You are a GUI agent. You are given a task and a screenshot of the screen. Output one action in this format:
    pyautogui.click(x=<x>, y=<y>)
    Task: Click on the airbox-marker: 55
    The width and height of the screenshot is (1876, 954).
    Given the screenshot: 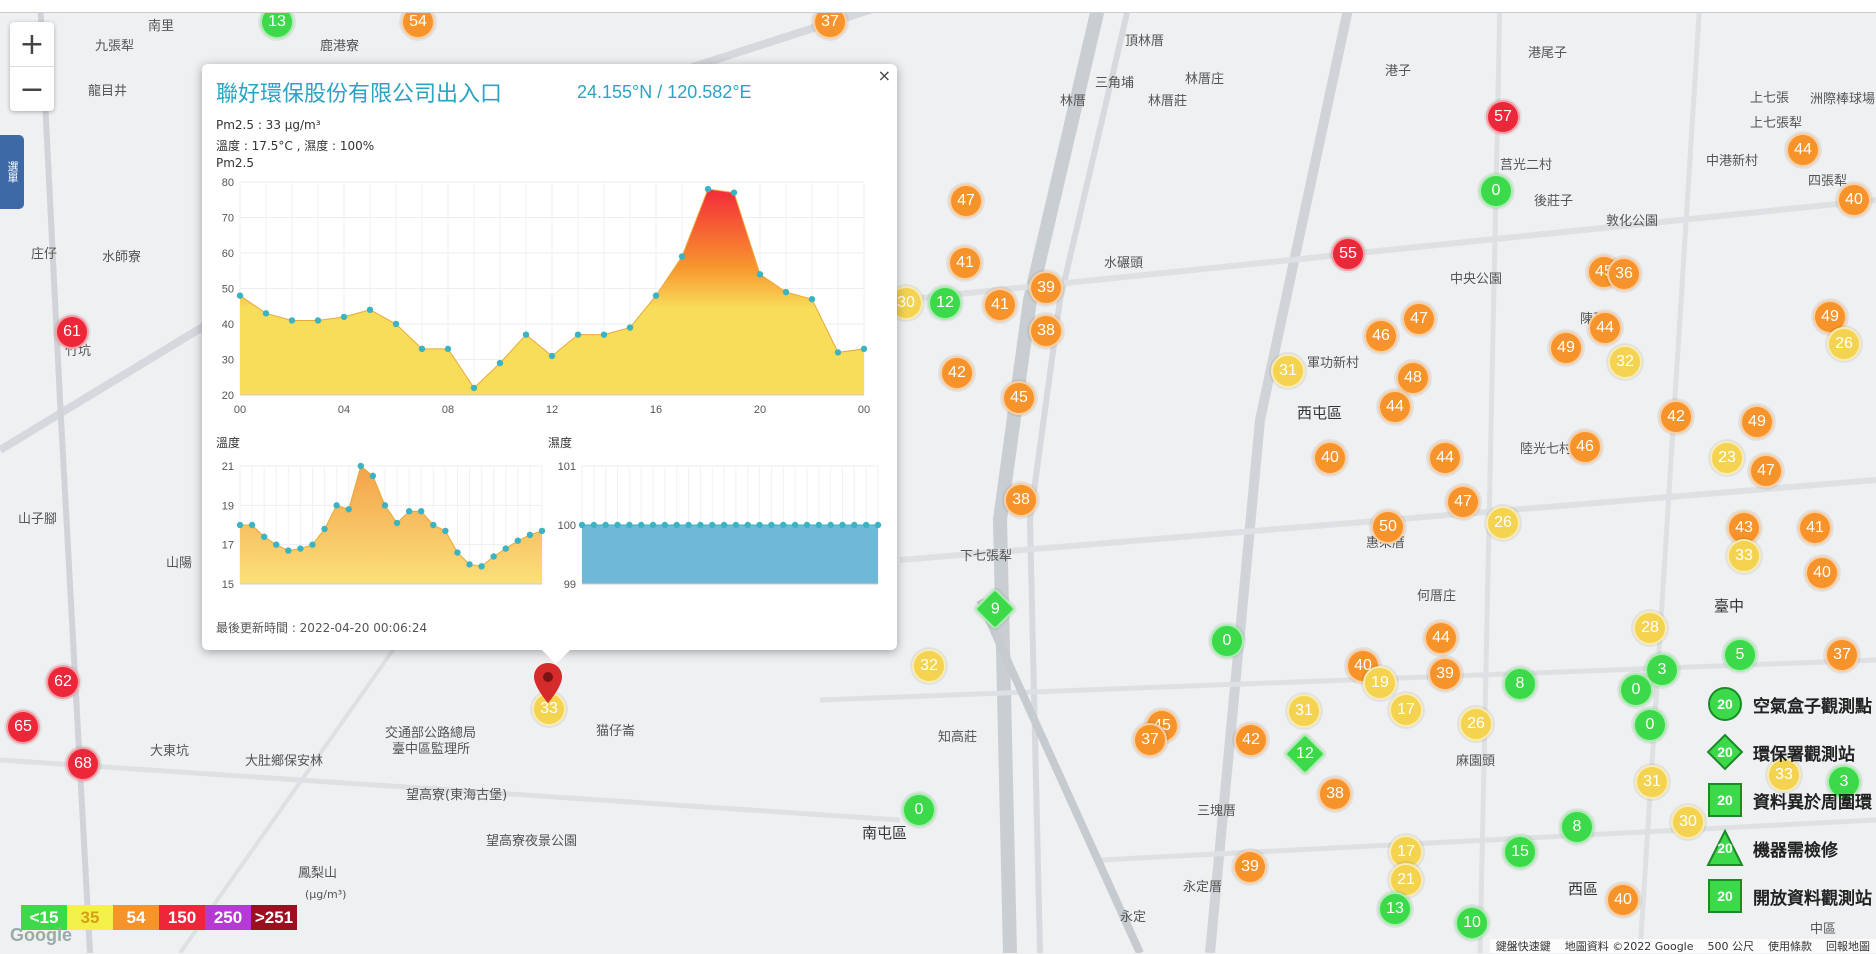 What is the action you would take?
    pyautogui.click(x=1348, y=254)
    